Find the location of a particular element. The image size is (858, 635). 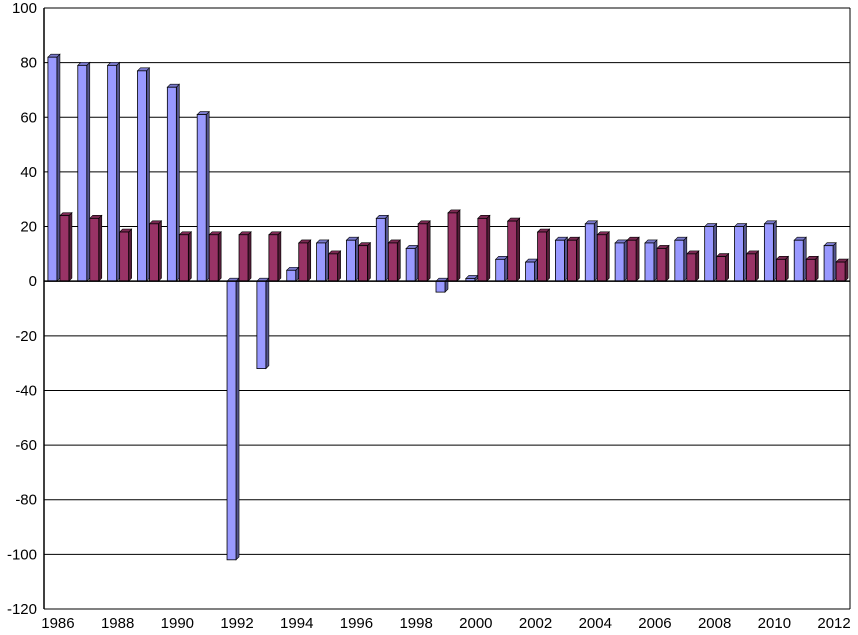

x-tick-label: 1996 is located at coordinates (356, 623).